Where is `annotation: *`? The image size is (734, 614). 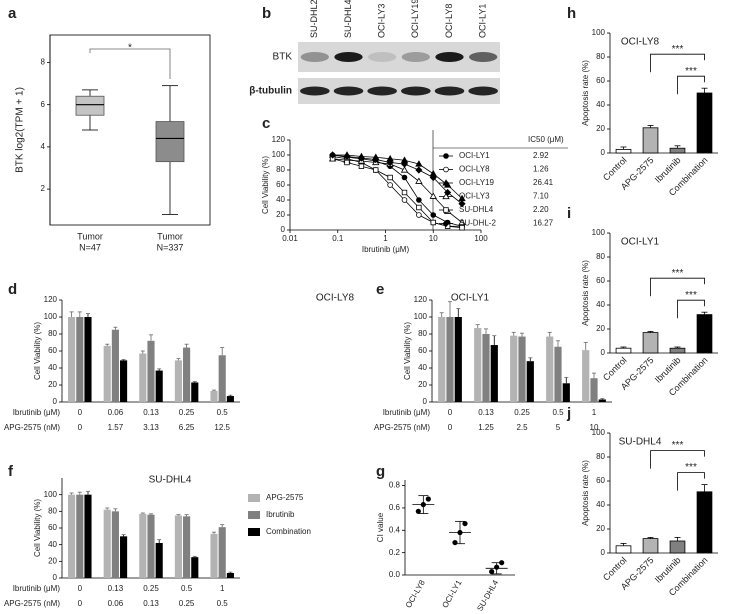
annotation: * is located at coordinates (130, 48).